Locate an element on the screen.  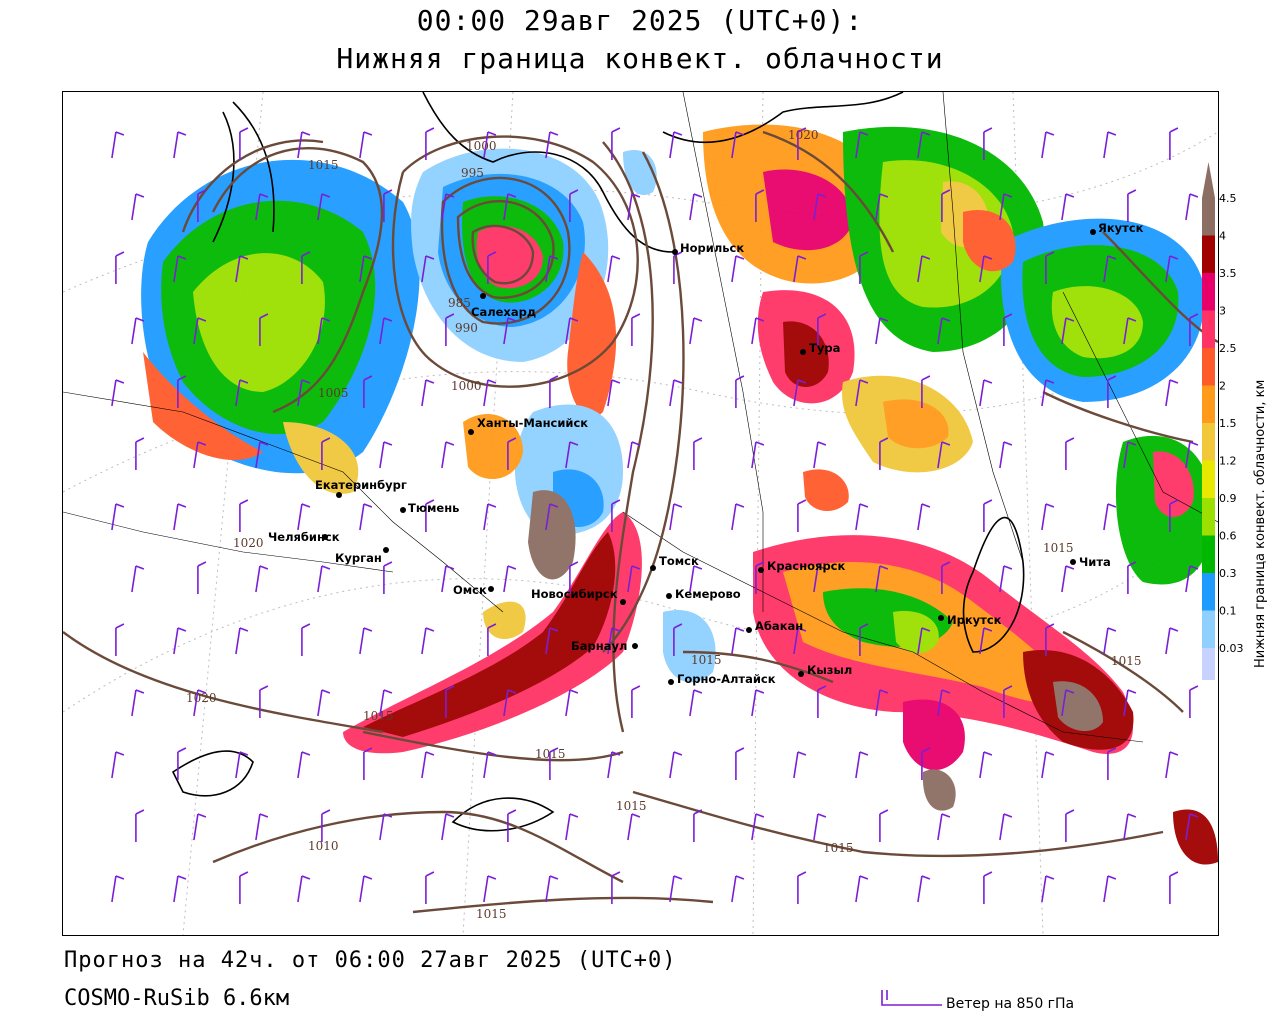
city-tomsk: Томск is located at coordinates (674, 562).